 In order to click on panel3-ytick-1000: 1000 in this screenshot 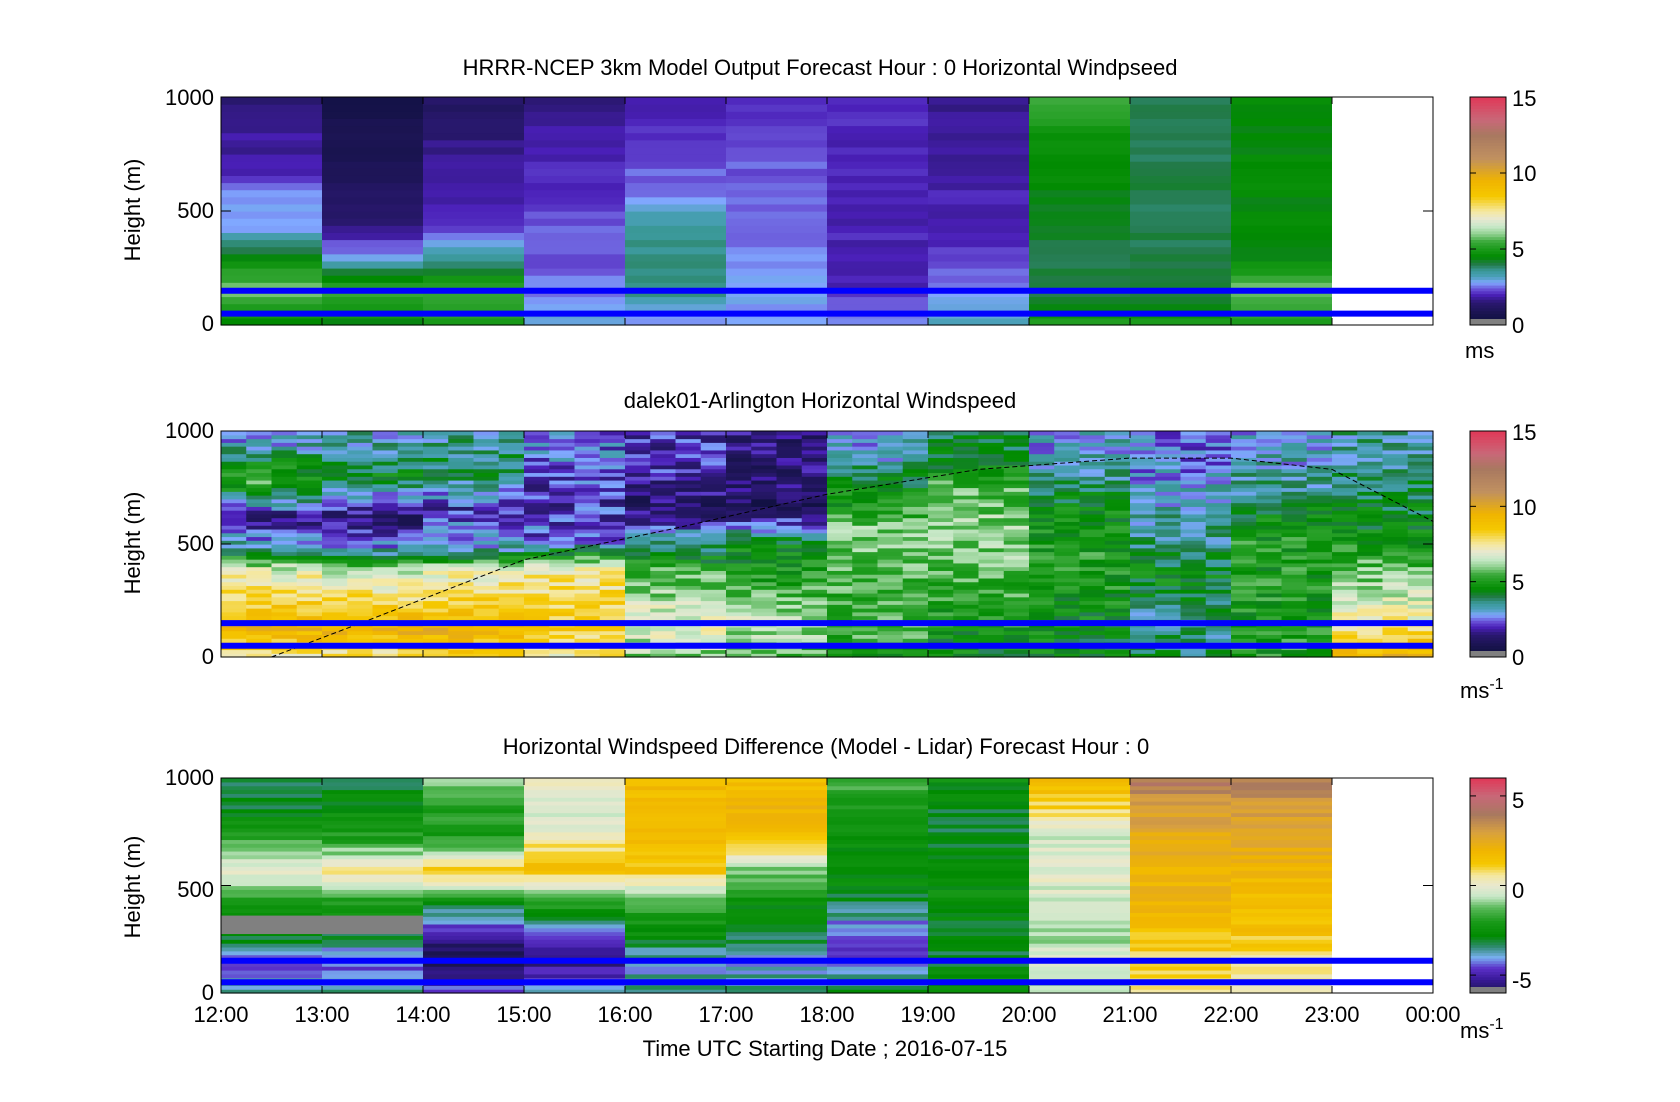, I will do `click(189, 777)`.